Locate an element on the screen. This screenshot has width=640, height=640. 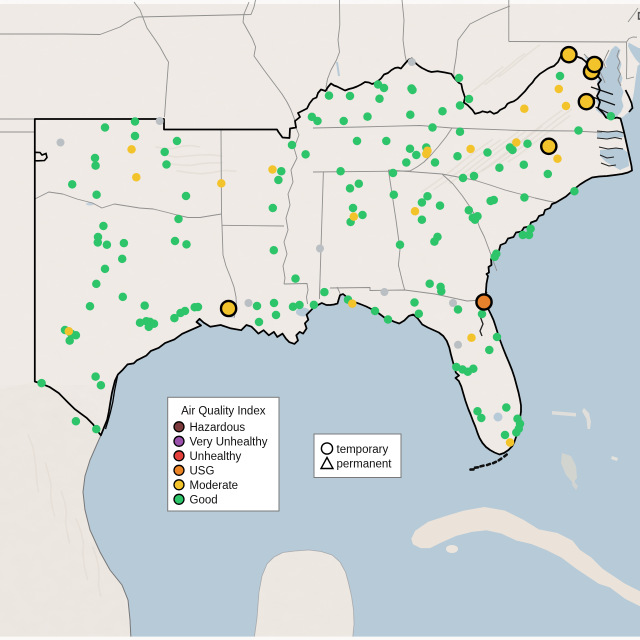
svg-text: Moderate is located at coordinates (214, 486).